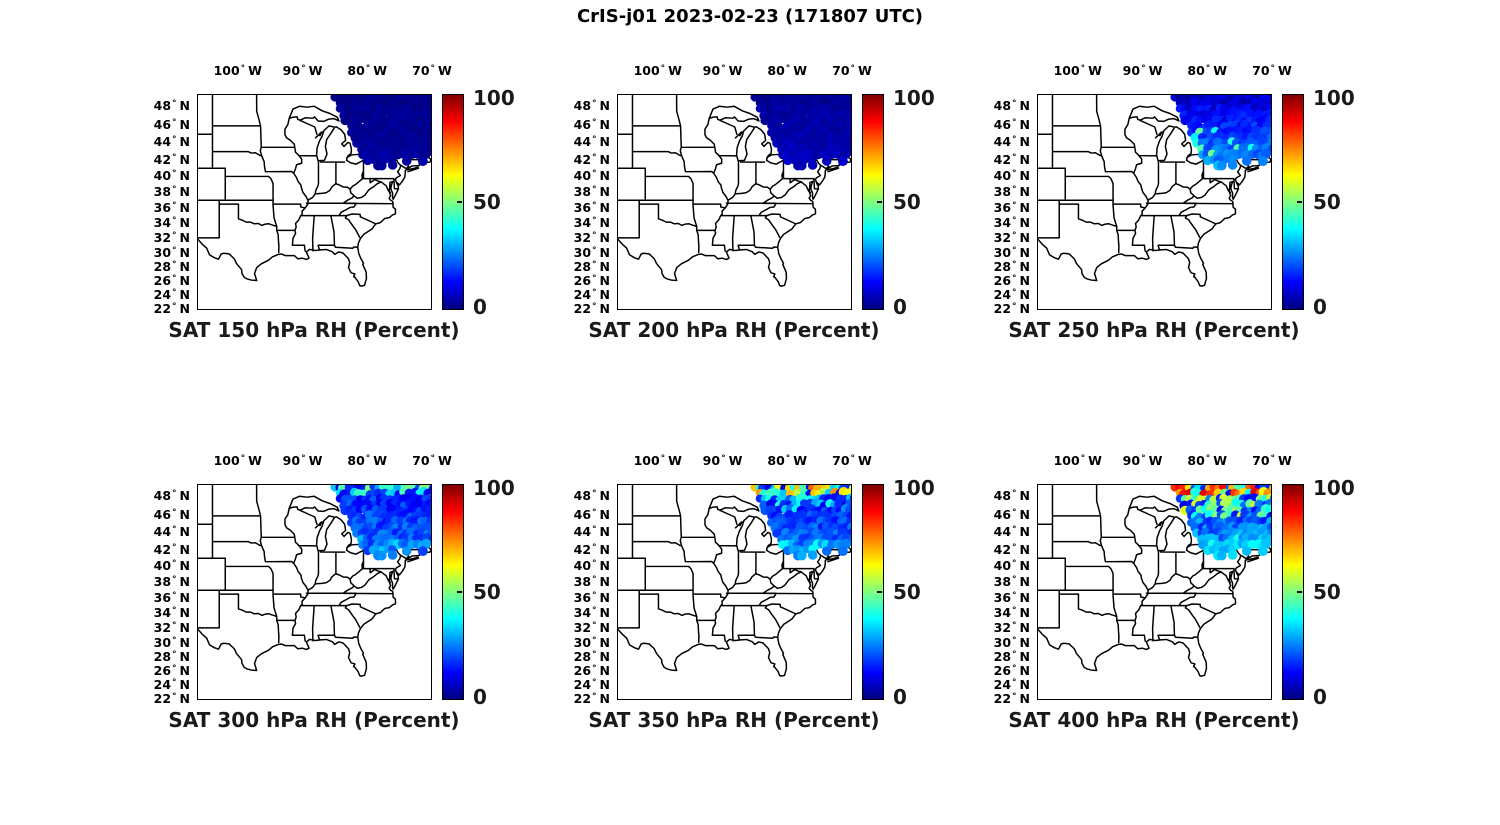  What do you see at coordinates (226, 70) in the screenshot?
I see `lon-tick-value: 100` at bounding box center [226, 70].